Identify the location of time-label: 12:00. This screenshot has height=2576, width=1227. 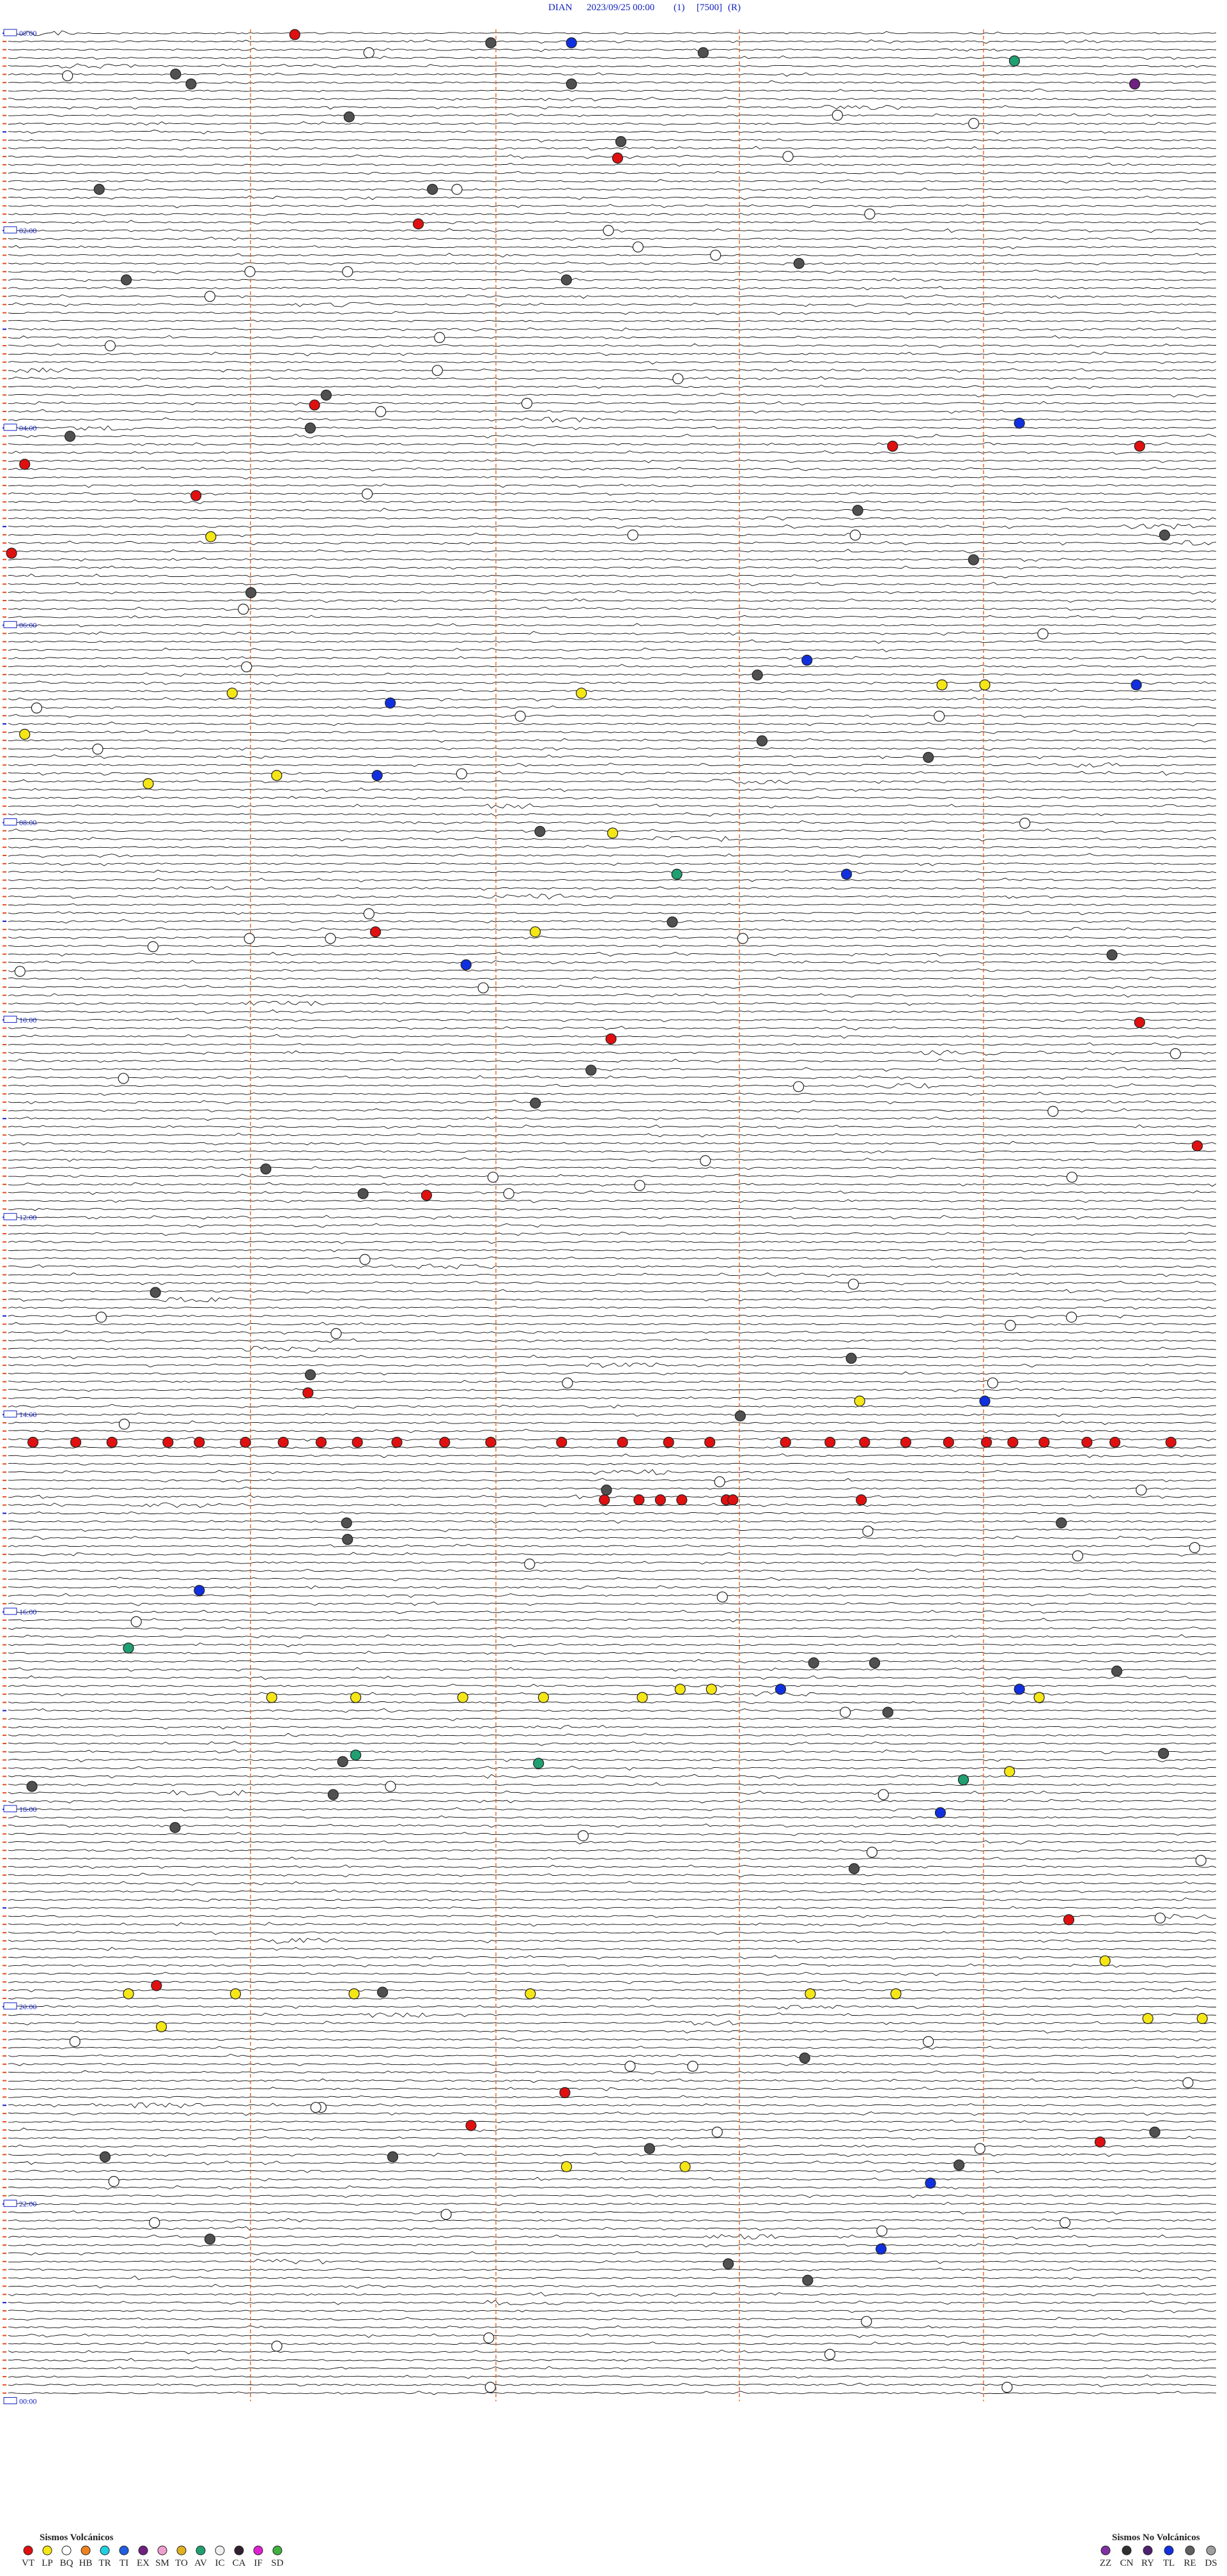
(27, 1217).